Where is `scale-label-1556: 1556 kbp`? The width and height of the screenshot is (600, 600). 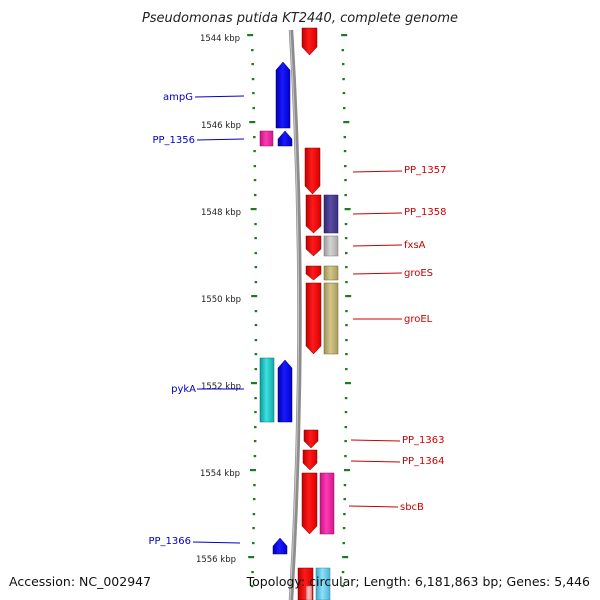
scale-label-1556: 1556 kbp is located at coordinates (216, 560).